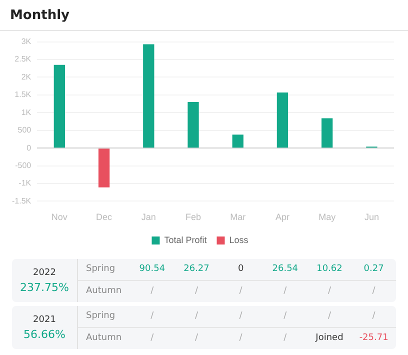 This screenshot has height=355, width=408. What do you see at coordinates (374, 338) in the screenshot?
I see `text: -25.71` at bounding box center [374, 338].